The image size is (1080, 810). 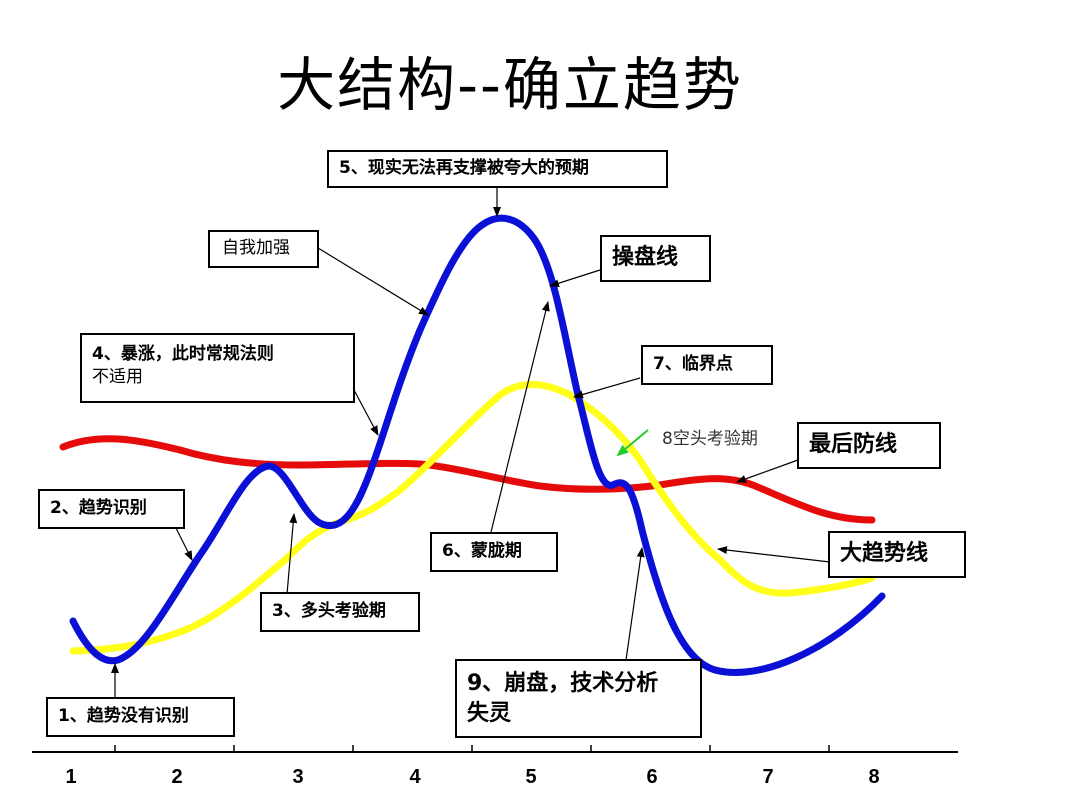 What do you see at coordinates (71, 777) in the screenshot?
I see `x-tick-label: 1` at bounding box center [71, 777].